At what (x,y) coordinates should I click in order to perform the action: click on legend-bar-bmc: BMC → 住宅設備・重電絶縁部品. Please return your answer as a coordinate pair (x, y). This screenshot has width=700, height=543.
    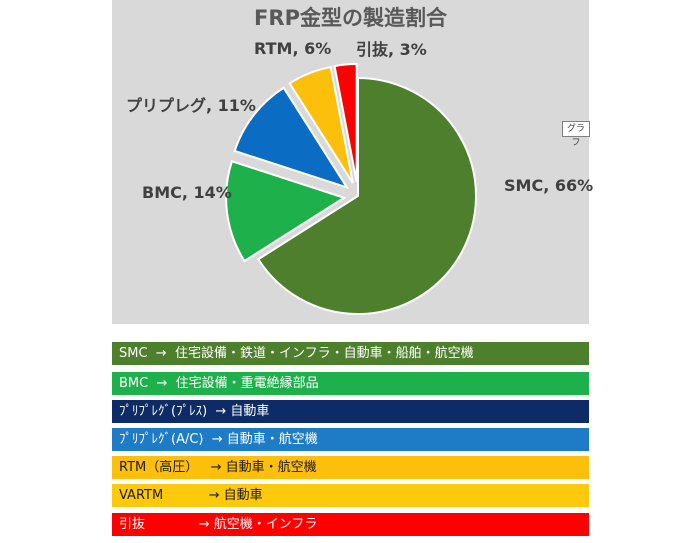
    Looking at the image, I should click on (350, 383).